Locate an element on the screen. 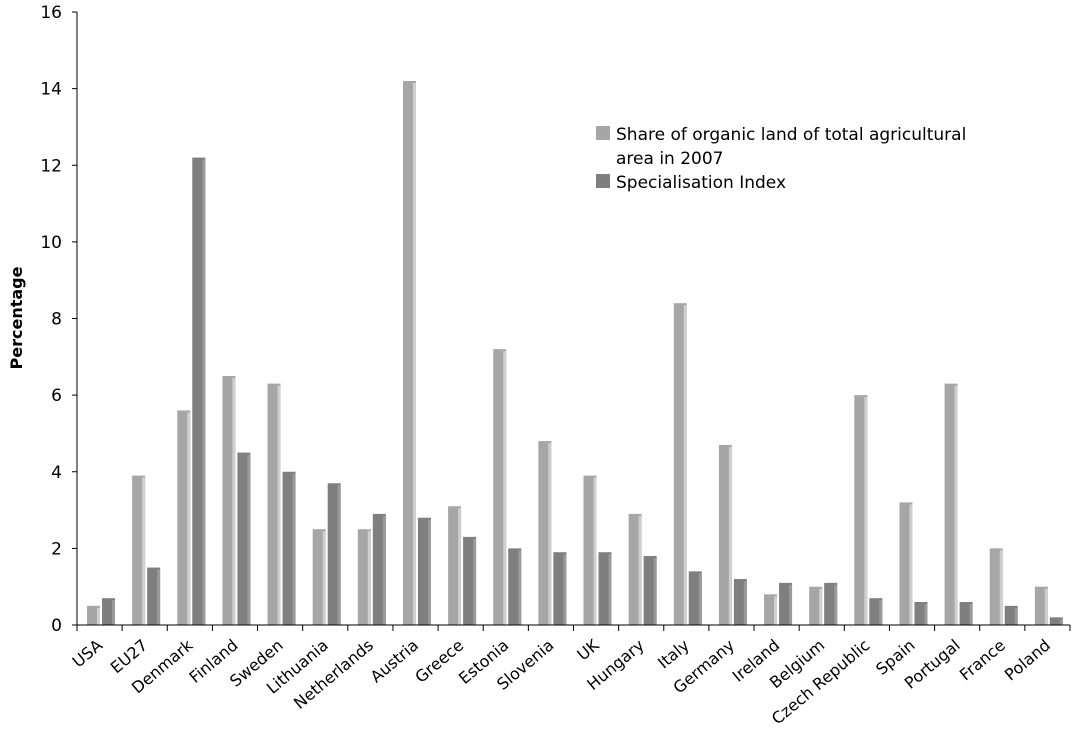 This screenshot has height=755, width=1076. y-tick-label: 2 is located at coordinates (56, 549).